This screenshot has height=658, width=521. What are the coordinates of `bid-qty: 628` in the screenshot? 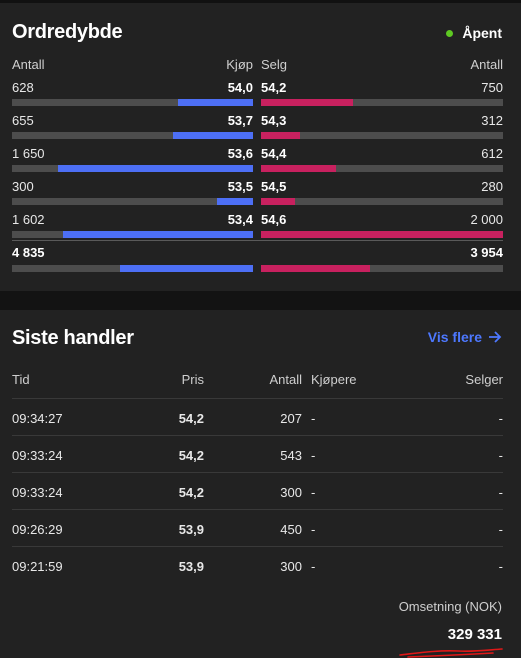 It's located at (23, 87).